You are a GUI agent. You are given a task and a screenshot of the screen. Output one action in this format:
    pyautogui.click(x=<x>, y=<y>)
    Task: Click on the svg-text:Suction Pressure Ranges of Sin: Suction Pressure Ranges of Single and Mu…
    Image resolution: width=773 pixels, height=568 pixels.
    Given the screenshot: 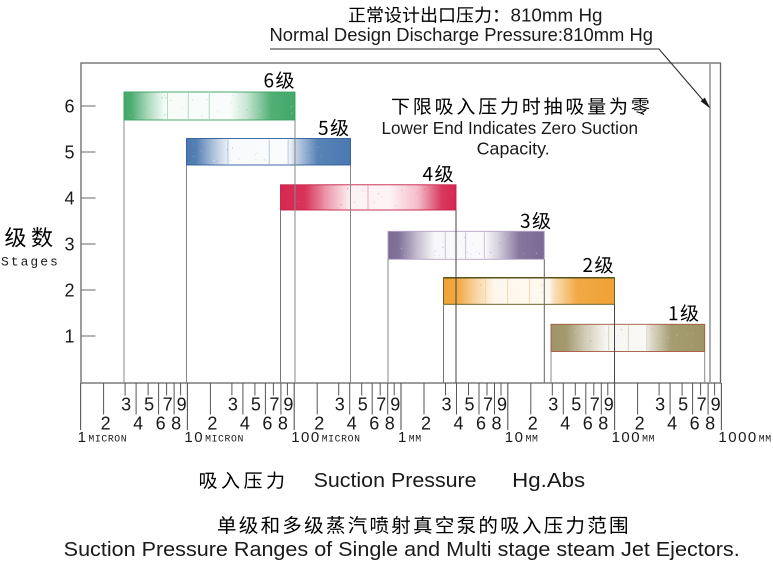 What is the action you would take?
    pyautogui.click(x=402, y=550)
    